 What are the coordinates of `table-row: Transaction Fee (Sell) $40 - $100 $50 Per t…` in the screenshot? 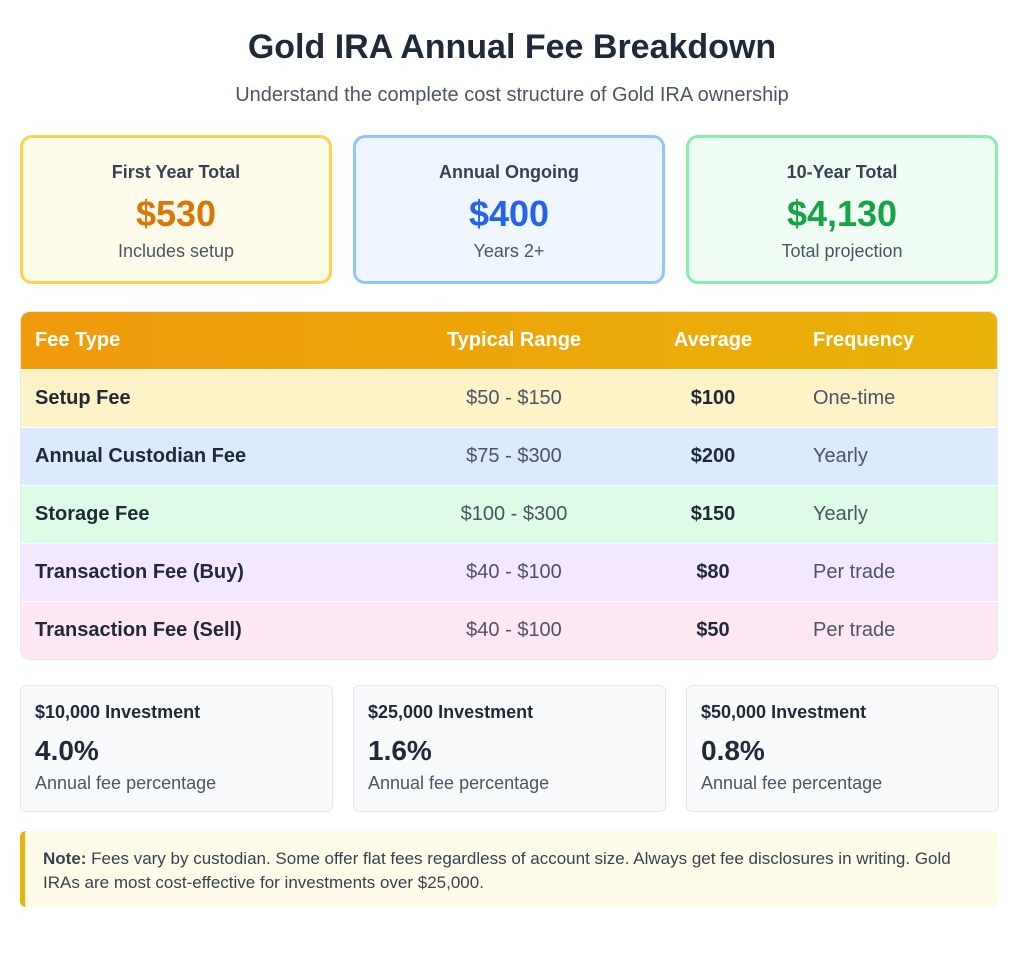 It's located at (509, 630).